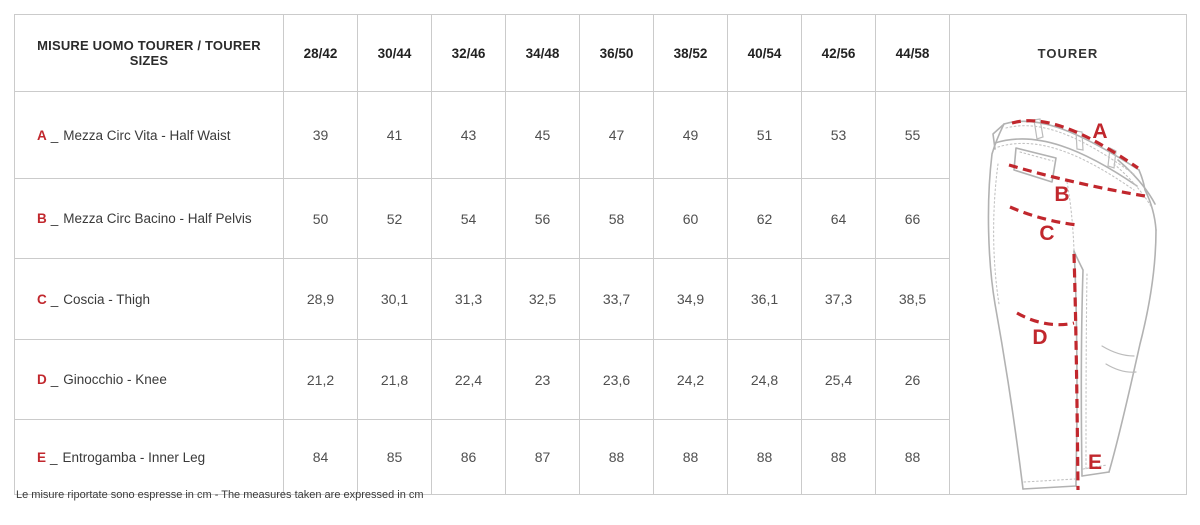 The width and height of the screenshot is (1200, 525). Describe the element at coordinates (468, 135) in the screenshot. I see `value-A-32-46: 43` at that location.